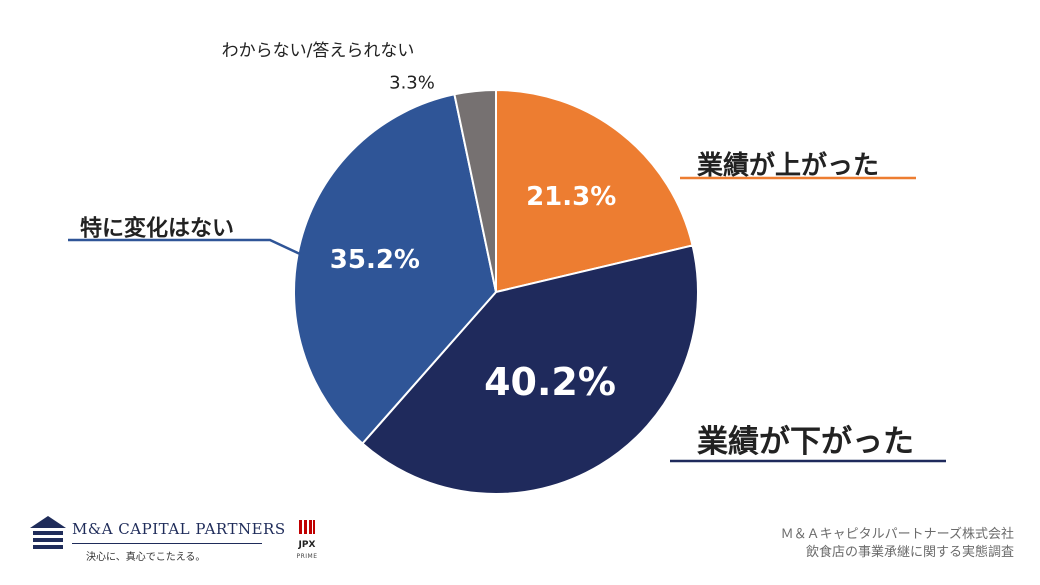 The width and height of the screenshot is (1040, 585). Describe the element at coordinates (184, 247) in the screenshot. I see `callout-leader-line` at that location.